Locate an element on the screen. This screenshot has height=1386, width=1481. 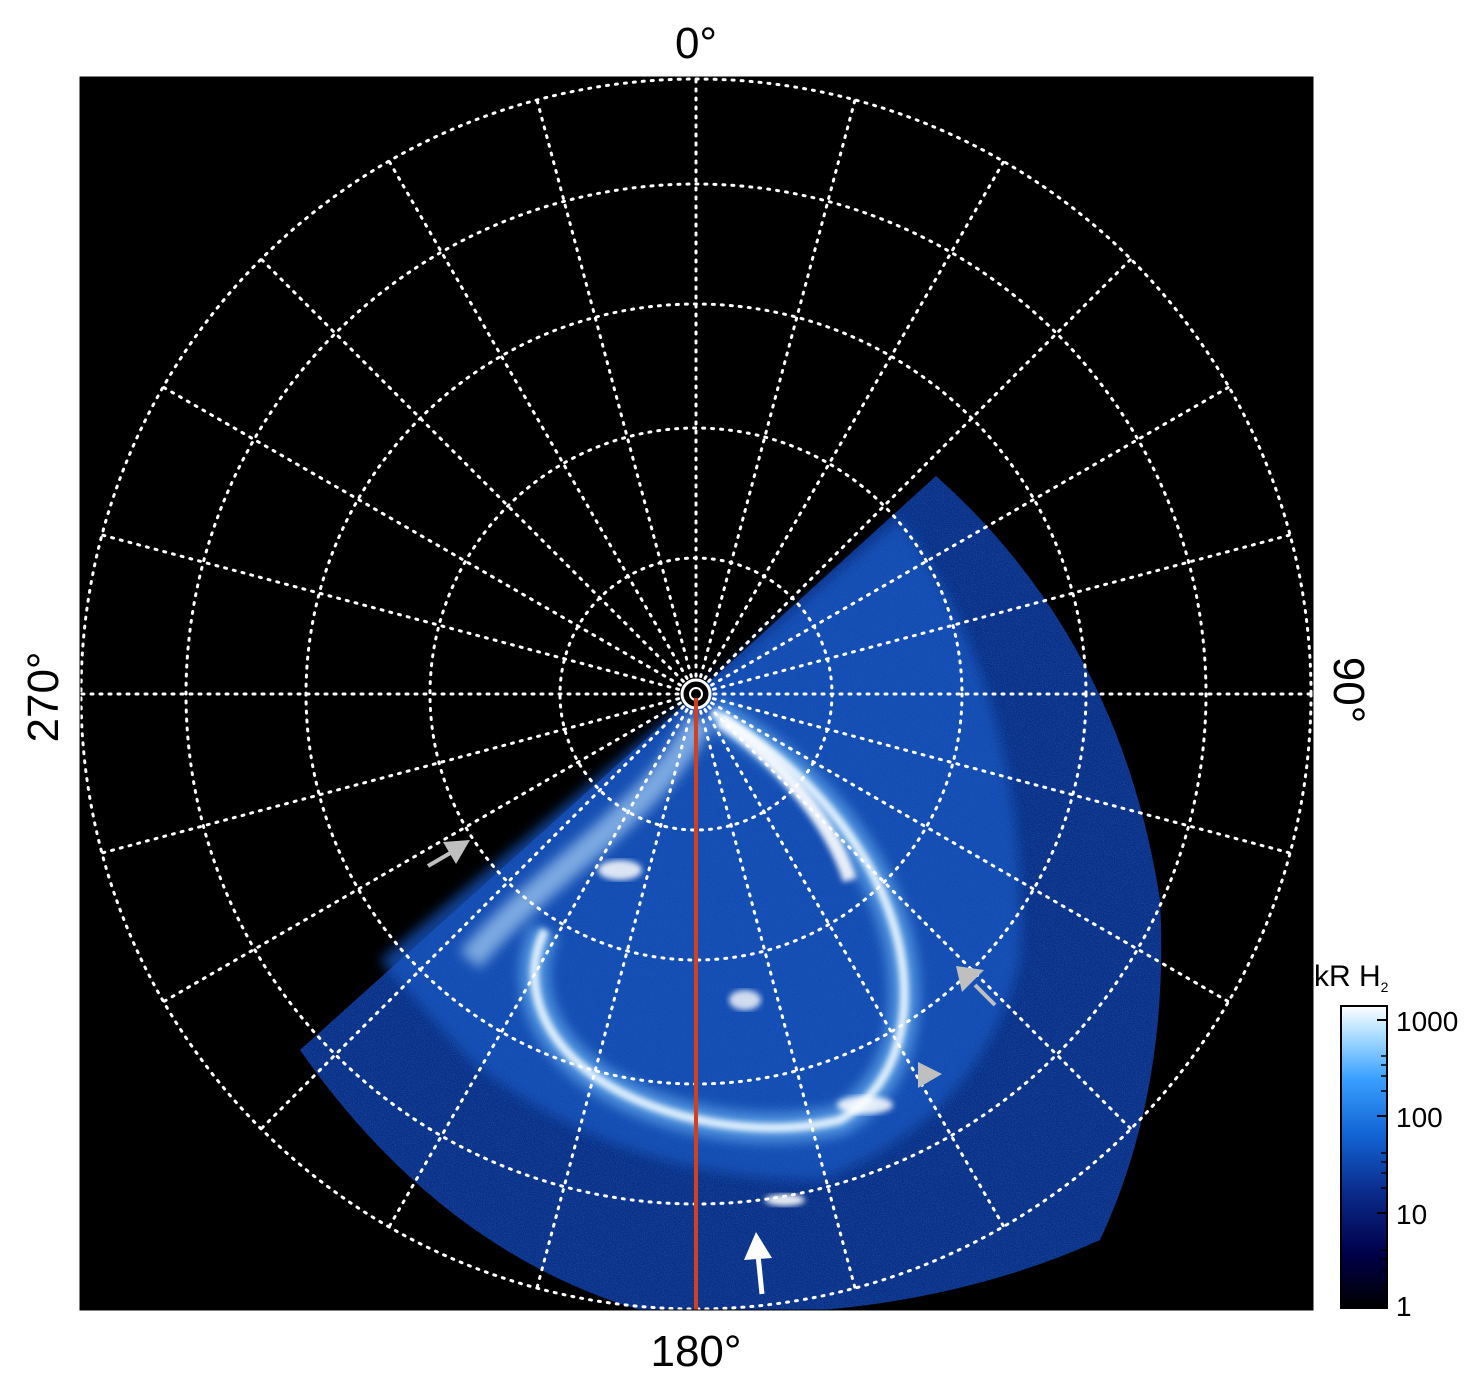
colorbar-title-subscript: 2 is located at coordinates (1385, 987).